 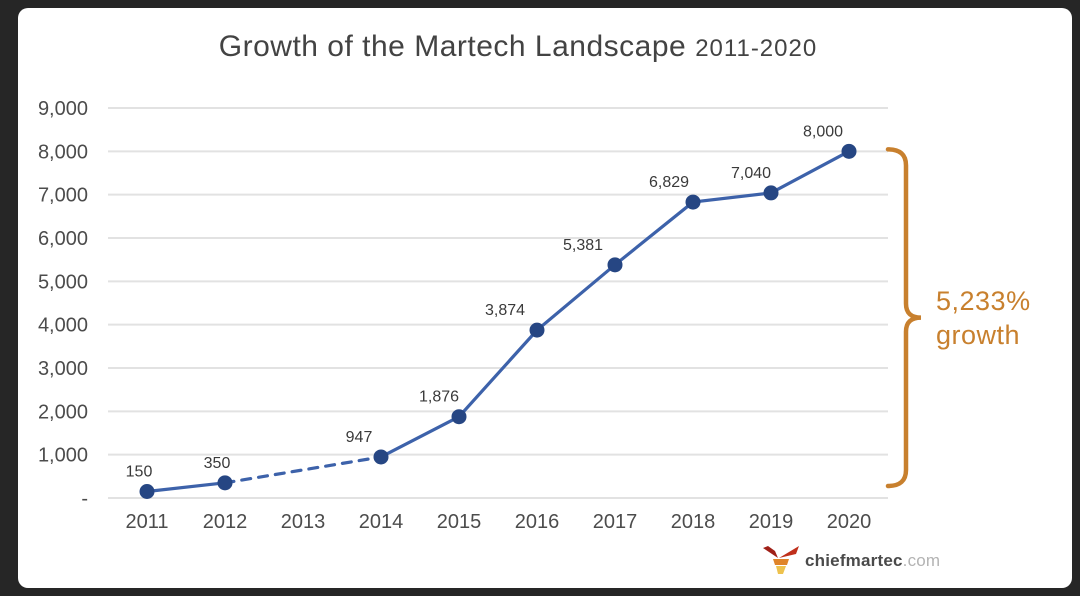 I want to click on x-tick-label: 2015, so click(x=459, y=522).